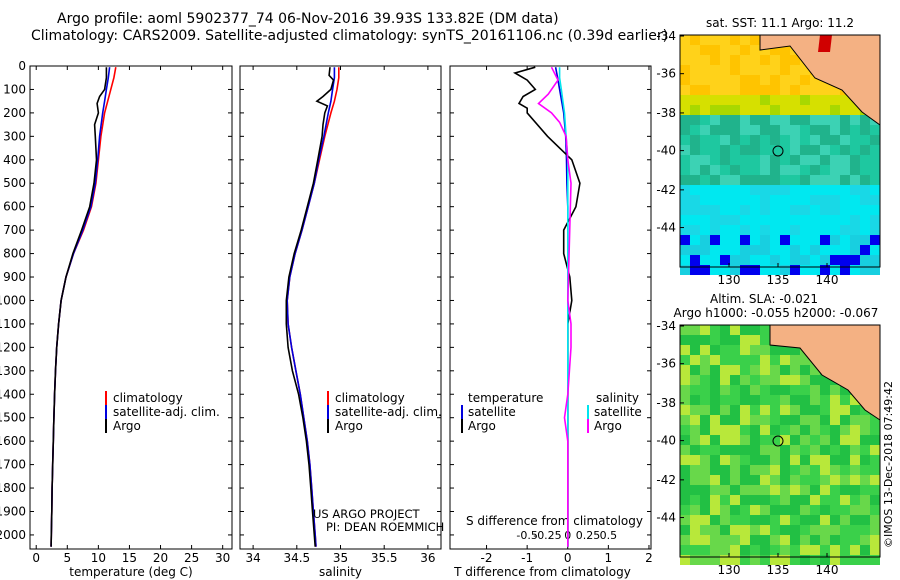 The image size is (900, 580). What do you see at coordinates (729, 570) in the screenshot?
I see `lon-tick-label: 130` at bounding box center [729, 570].